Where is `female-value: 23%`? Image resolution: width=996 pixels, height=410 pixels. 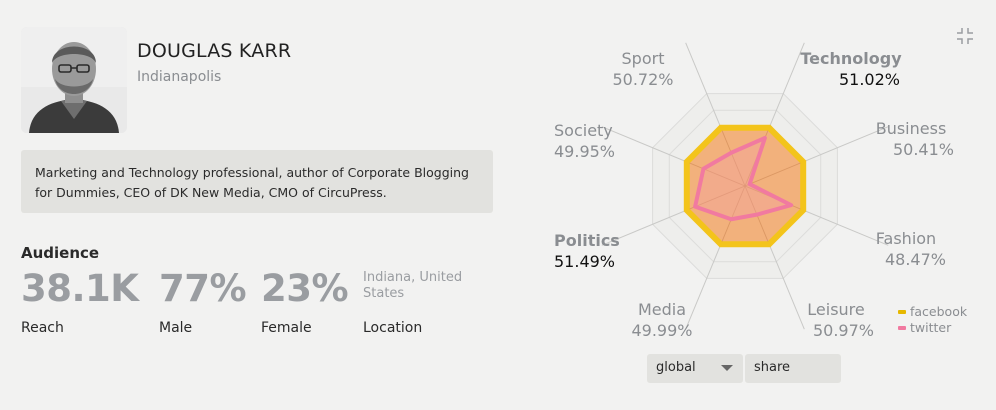 female-value: 23% is located at coordinates (305, 288).